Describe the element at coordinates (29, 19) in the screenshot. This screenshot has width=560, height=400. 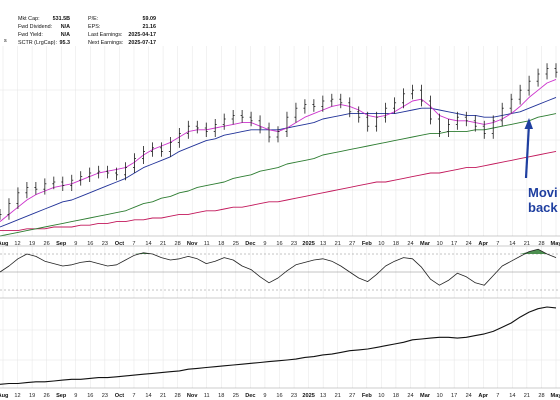
I see `stat-label-mkt-cap: Mkt Cap:` at that location.